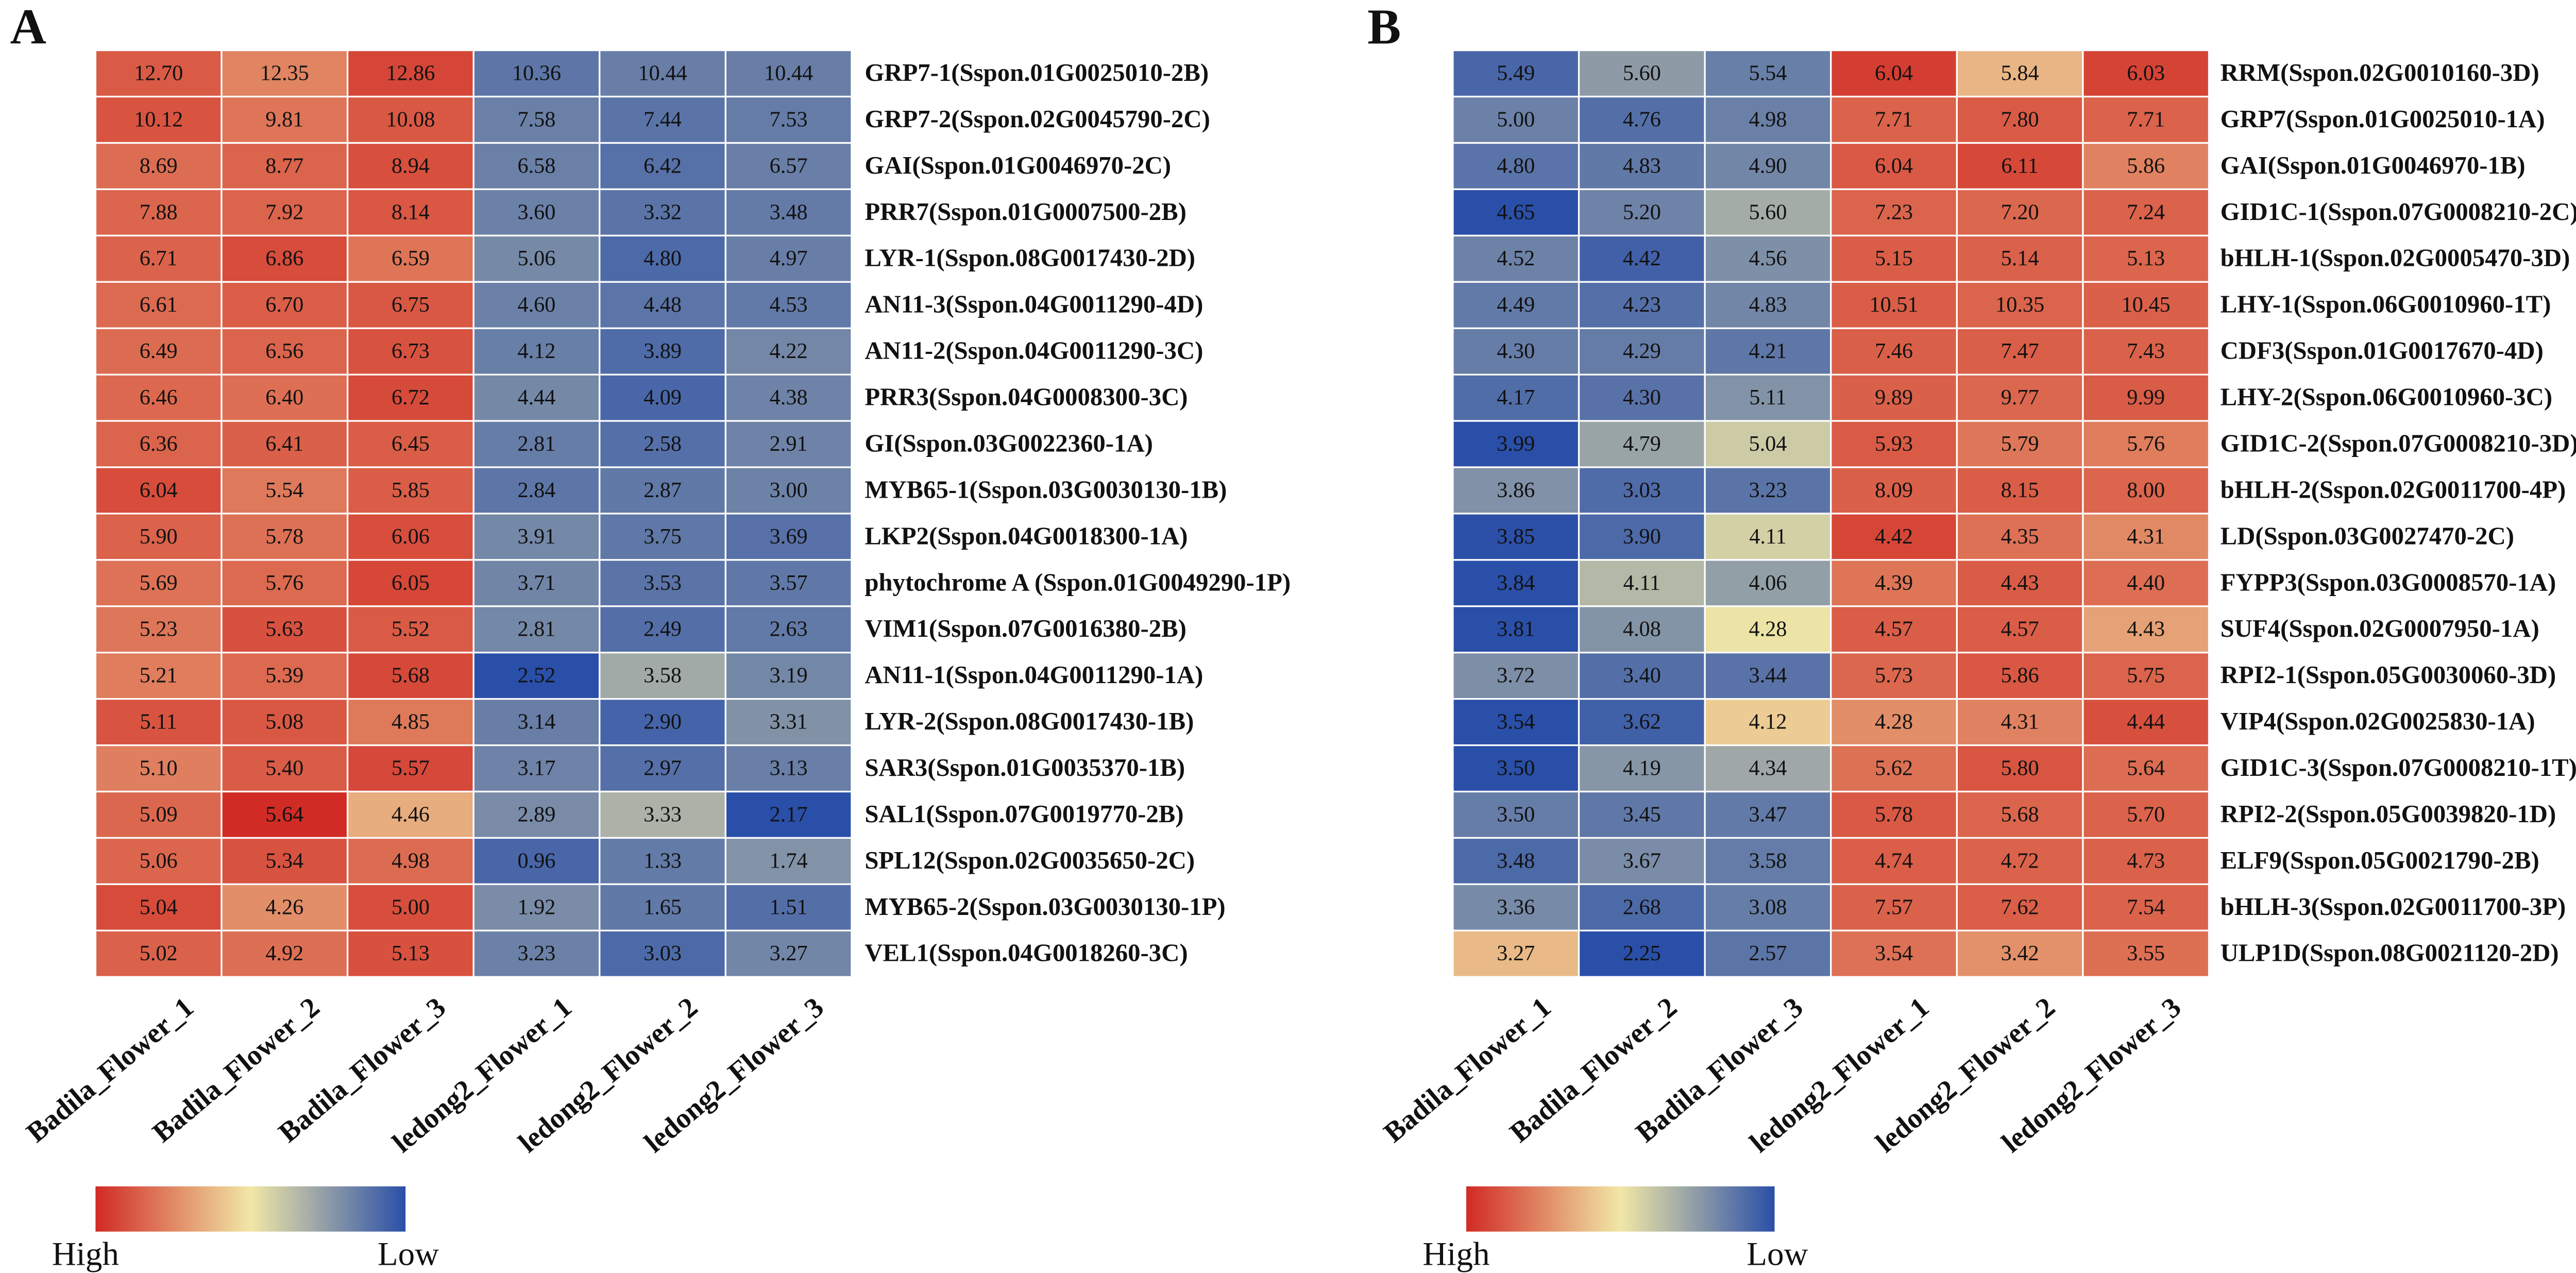  I want to click on cell-value: 4.97, so click(789, 258).